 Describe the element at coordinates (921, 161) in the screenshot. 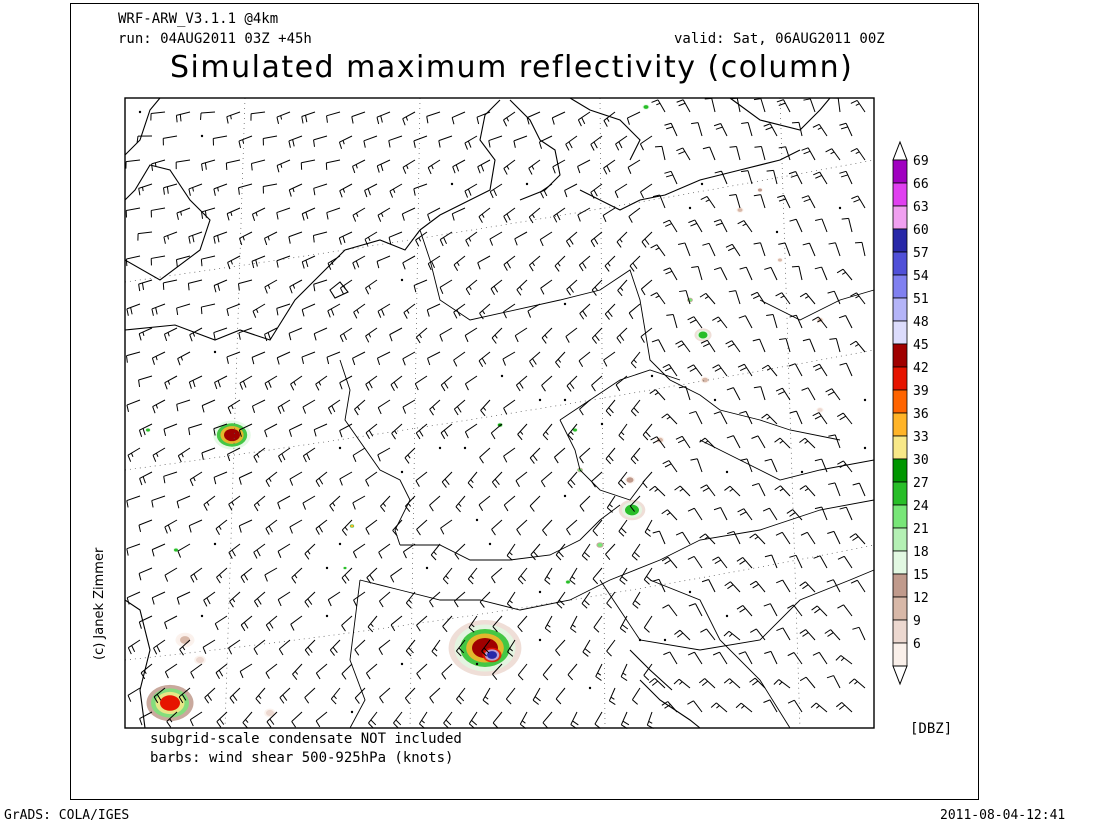

I see `colorbar-tick-69: 69` at that location.